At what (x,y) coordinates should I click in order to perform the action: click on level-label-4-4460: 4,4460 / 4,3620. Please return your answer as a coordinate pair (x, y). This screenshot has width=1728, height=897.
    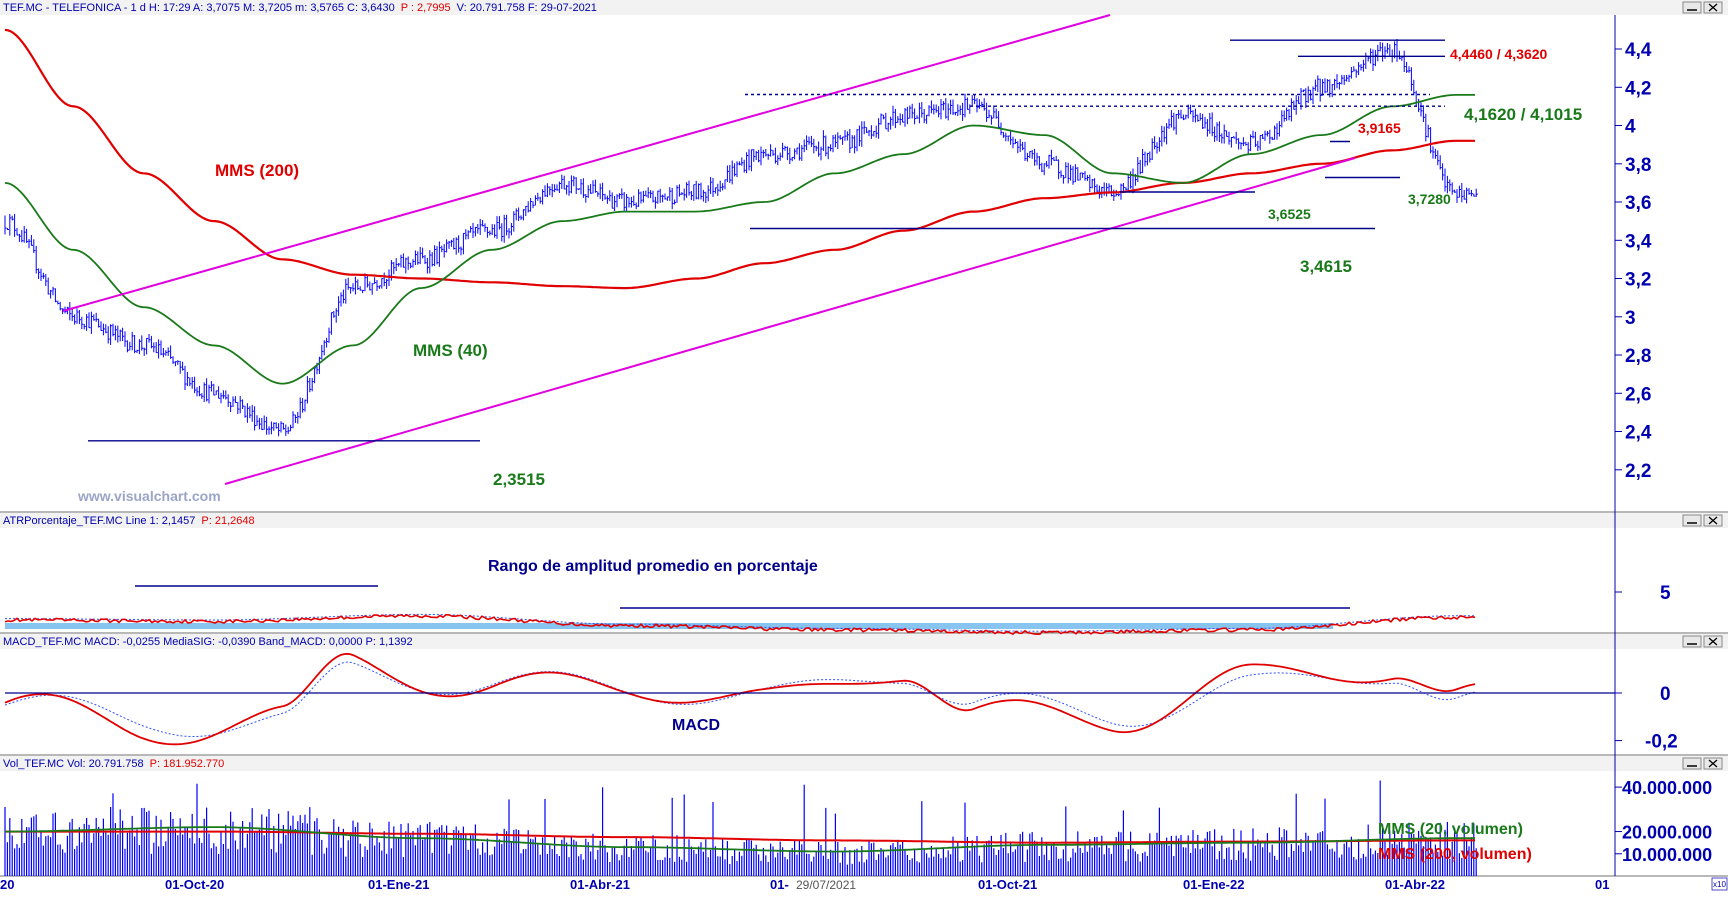
    Looking at the image, I should click on (1499, 54).